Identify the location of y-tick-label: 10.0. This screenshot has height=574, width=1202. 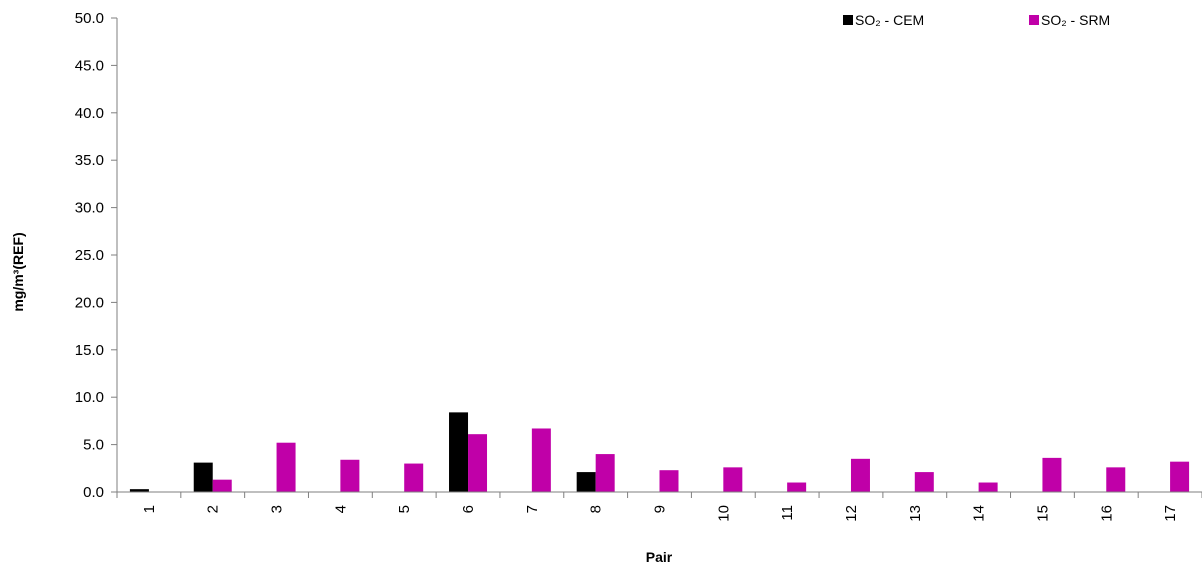
(89, 397).